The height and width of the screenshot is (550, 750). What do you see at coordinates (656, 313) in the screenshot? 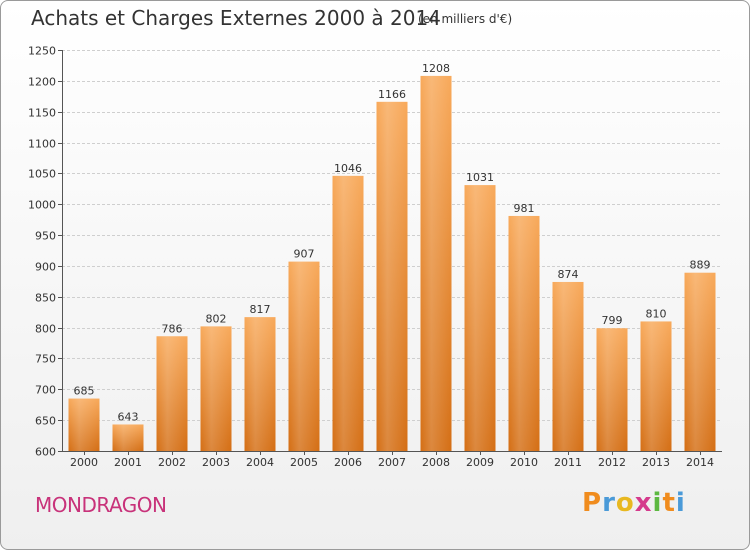
I see `data-label-2013: 810` at bounding box center [656, 313].